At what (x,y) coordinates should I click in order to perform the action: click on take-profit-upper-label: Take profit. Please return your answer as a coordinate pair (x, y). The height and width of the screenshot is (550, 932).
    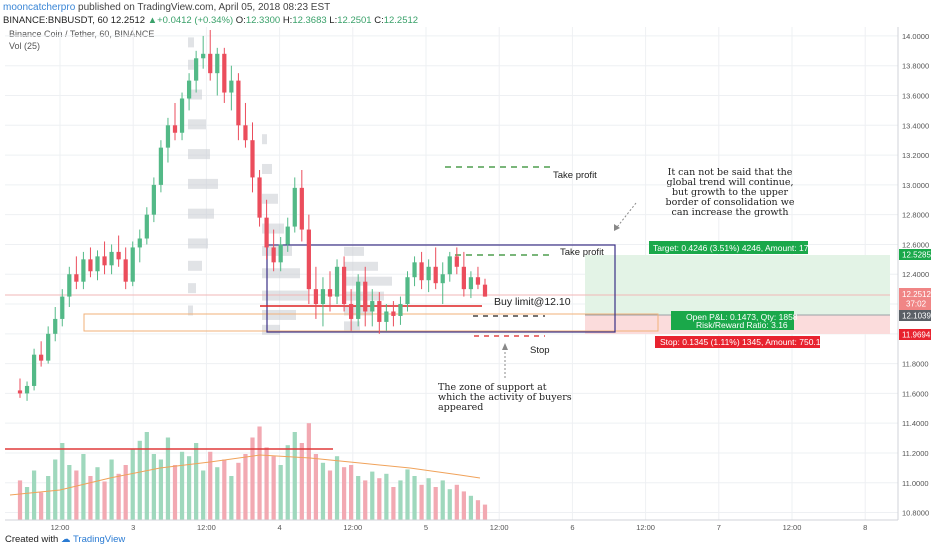
    Looking at the image, I should click on (575, 175).